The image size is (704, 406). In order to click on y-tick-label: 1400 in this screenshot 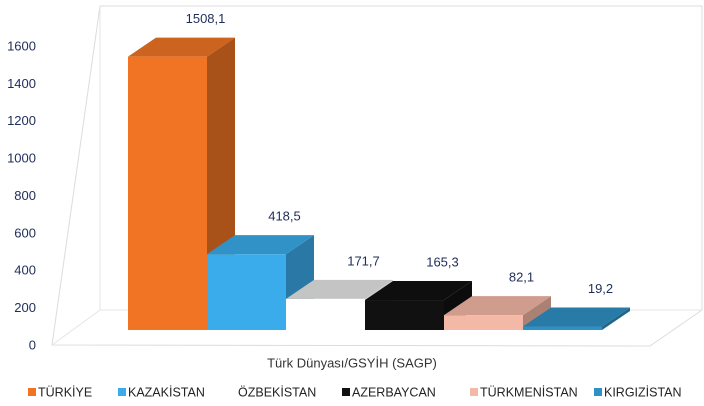, I will do `click(21, 83)`.